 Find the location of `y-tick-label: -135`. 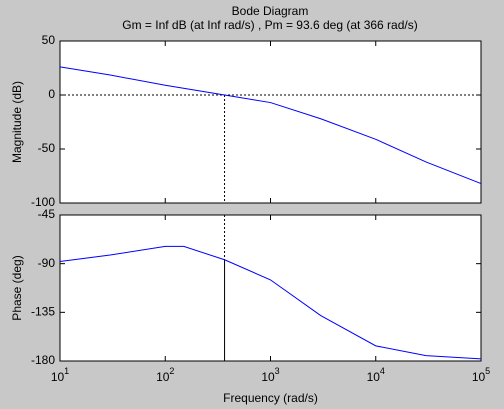

y-tick-label: -135 is located at coordinates (43, 312).